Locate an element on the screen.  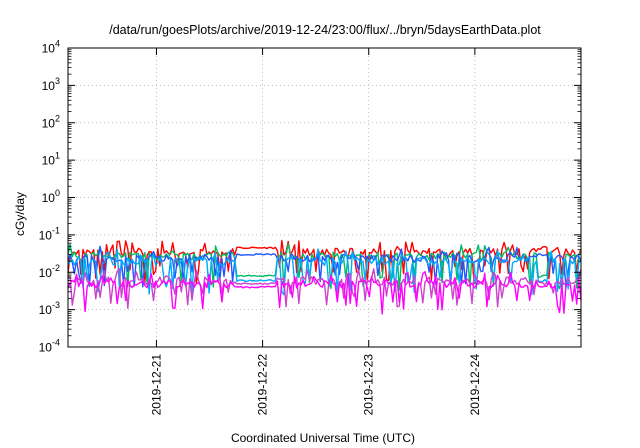
y-tick-label: 10⁻² is located at coordinates (49, 271).